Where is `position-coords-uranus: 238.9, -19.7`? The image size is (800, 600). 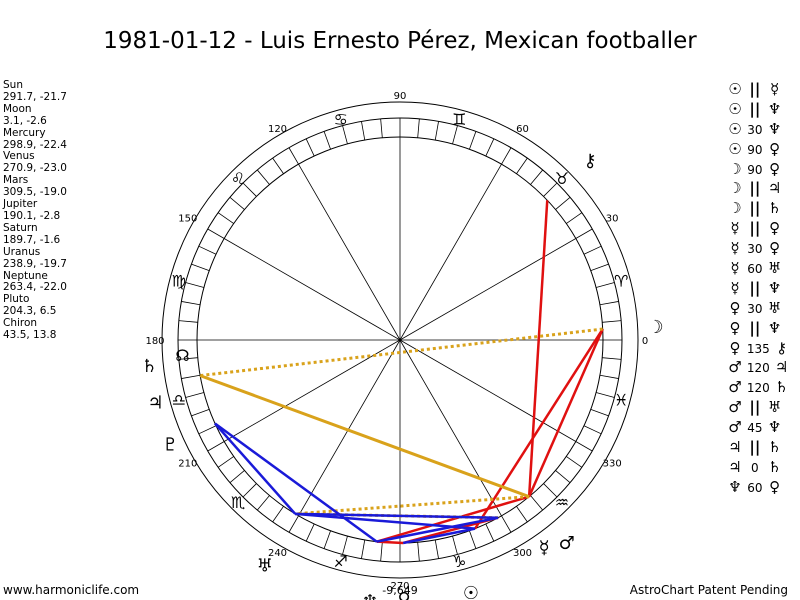
position-coords-uranus: 238.9, -19.7 is located at coordinates (35, 263).